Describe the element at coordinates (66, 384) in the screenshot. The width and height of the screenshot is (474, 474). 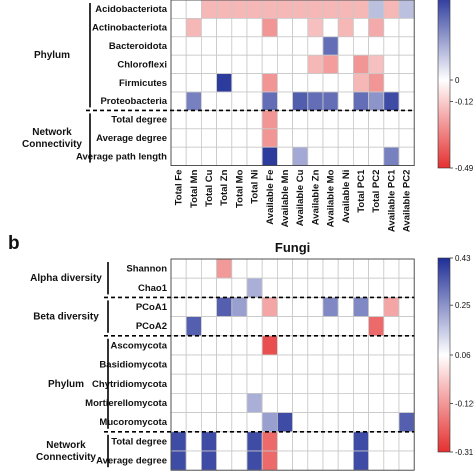
I see `group-label-line: Phylum` at that location.